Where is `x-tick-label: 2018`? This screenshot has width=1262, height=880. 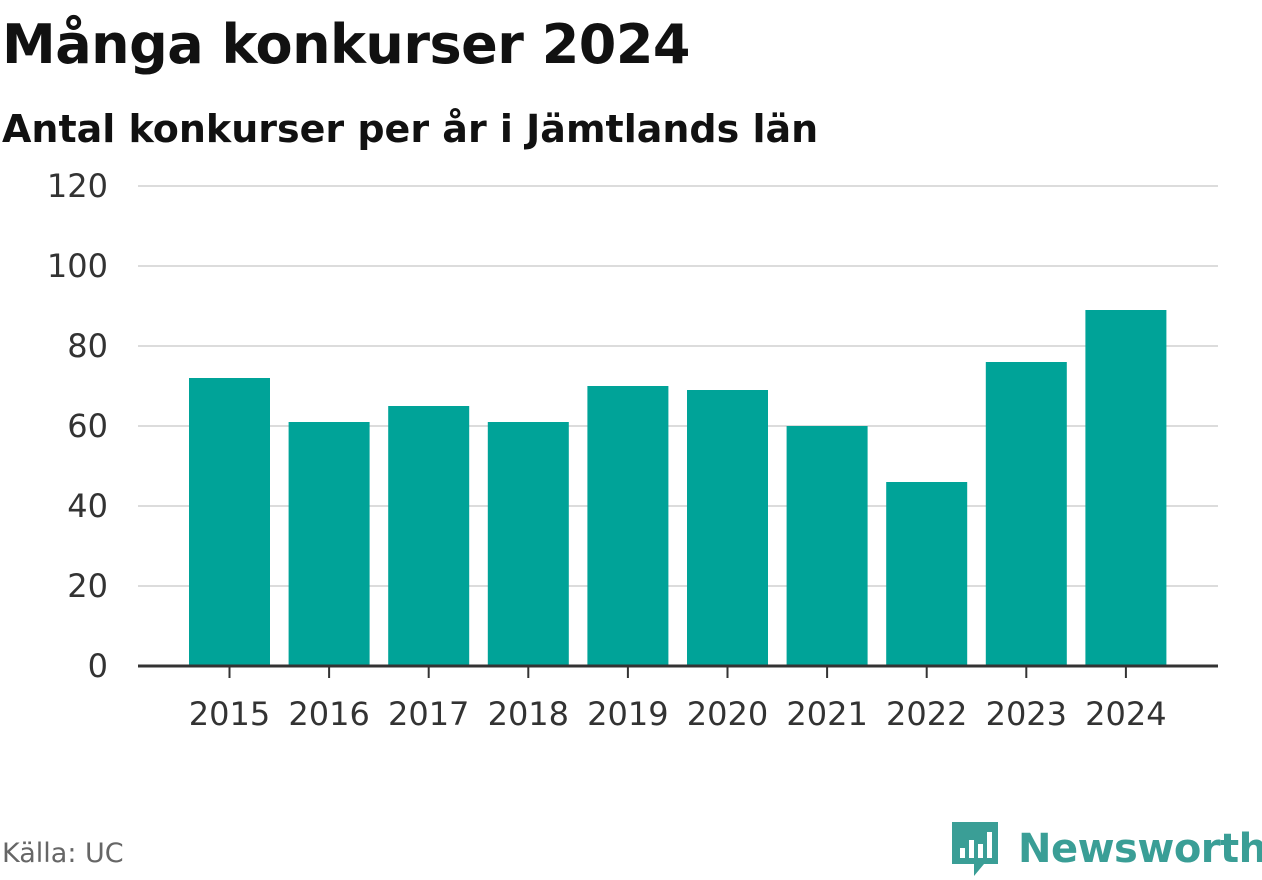 x-tick-label: 2018 is located at coordinates (528, 714).